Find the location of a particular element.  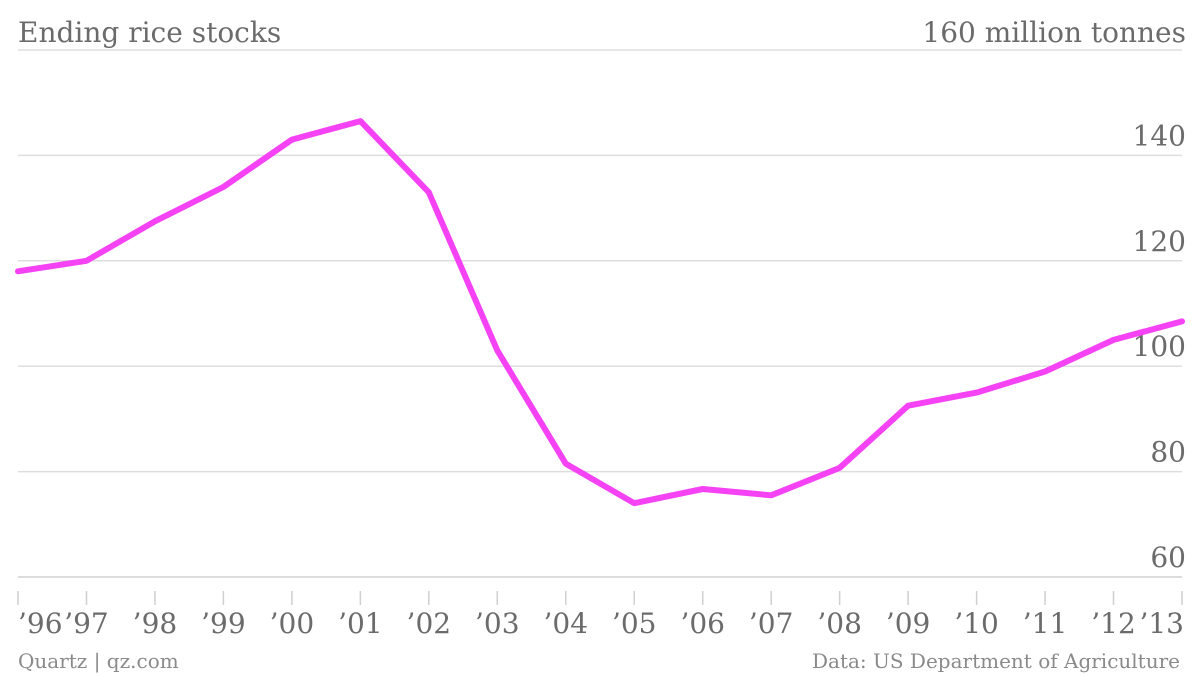

x-tick-label: ’12 is located at coordinates (1113, 623).